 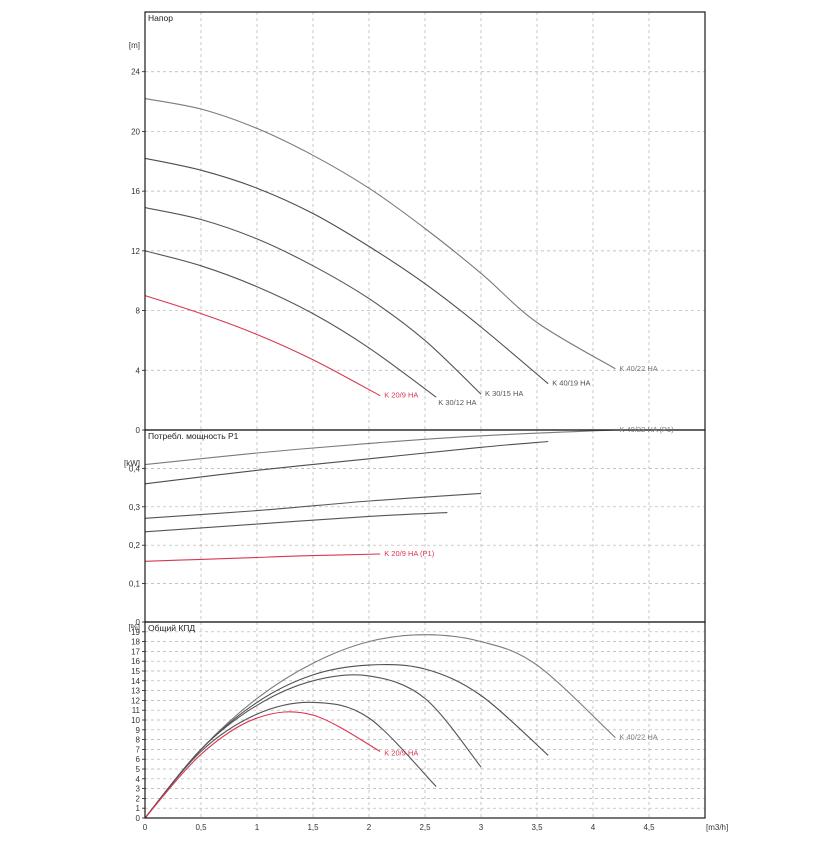 What do you see at coordinates (571, 383) in the screenshot?
I see `series-label: K 40/19 HA` at bounding box center [571, 383].